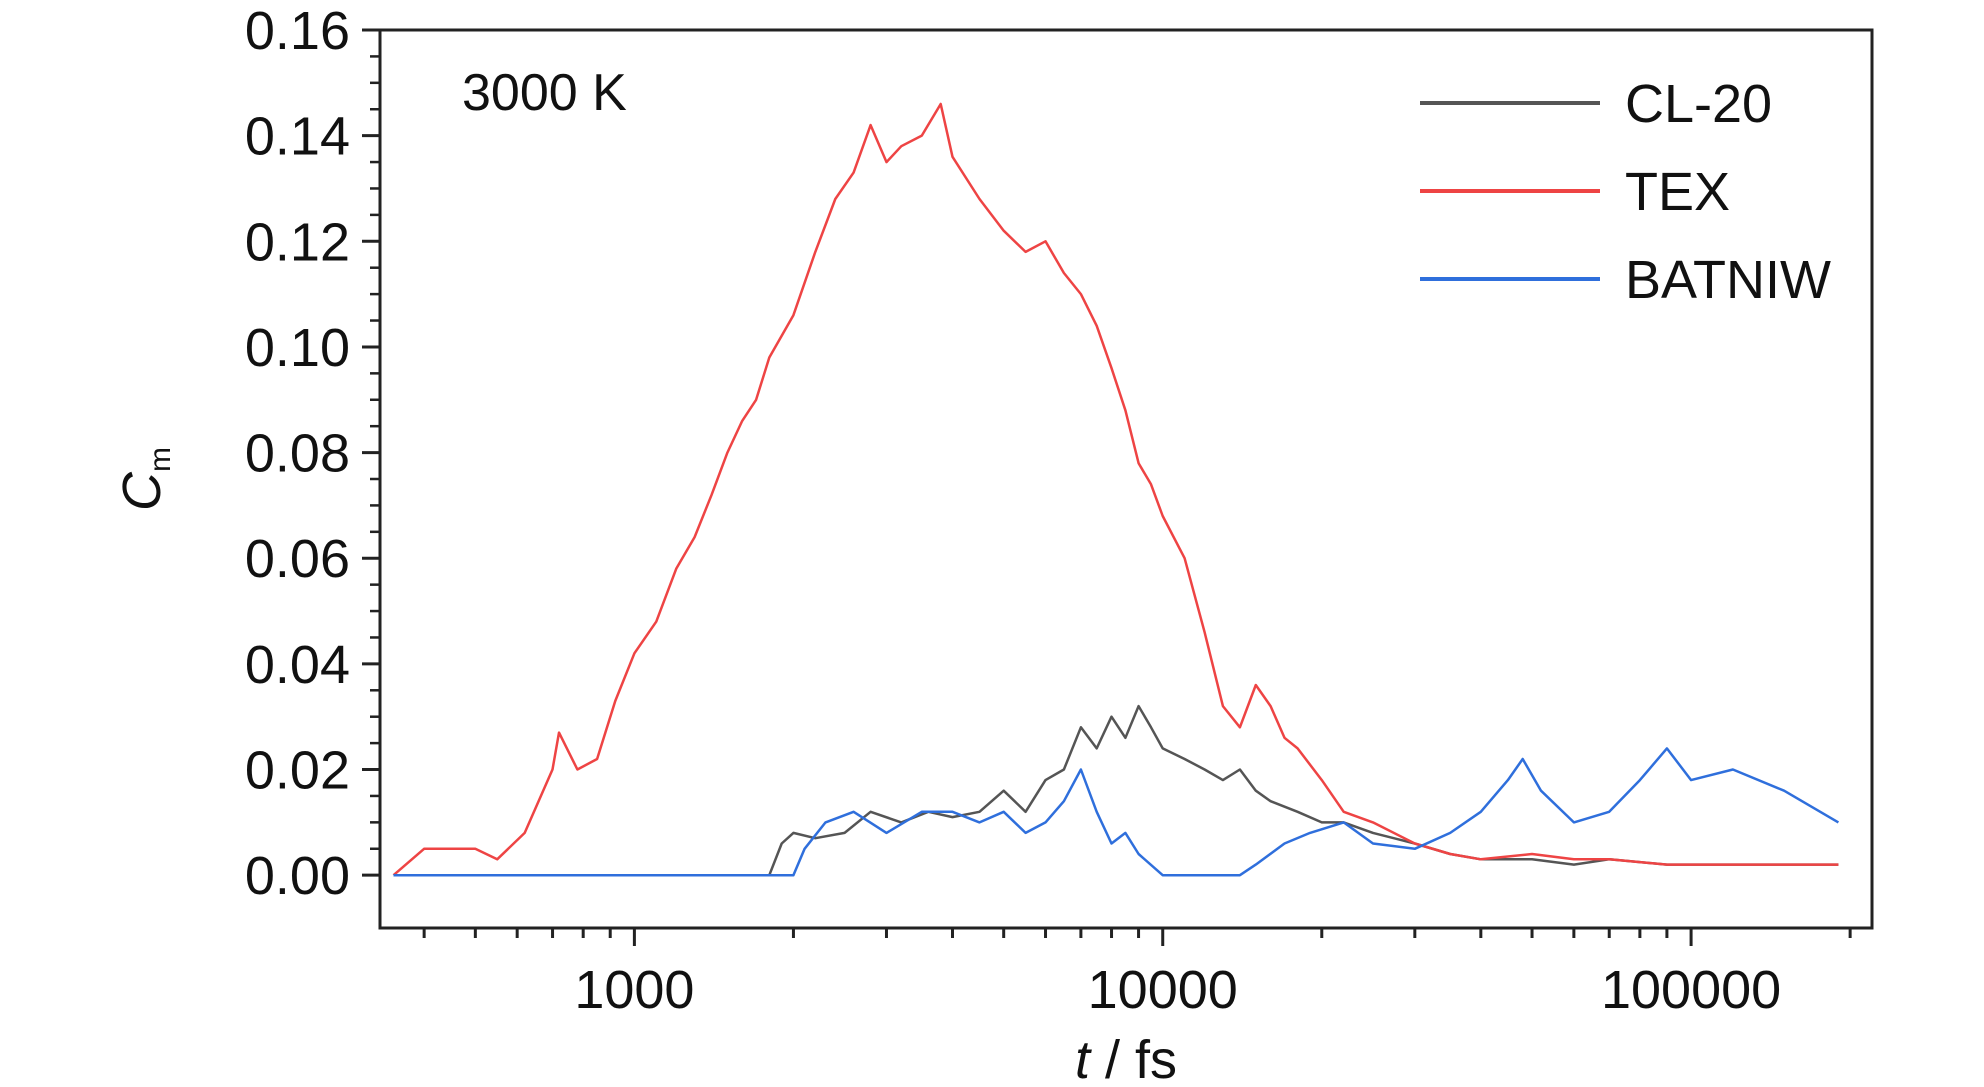  Describe the element at coordinates (1083, 1058) in the screenshot. I see `x-axis-variable: t` at that location.